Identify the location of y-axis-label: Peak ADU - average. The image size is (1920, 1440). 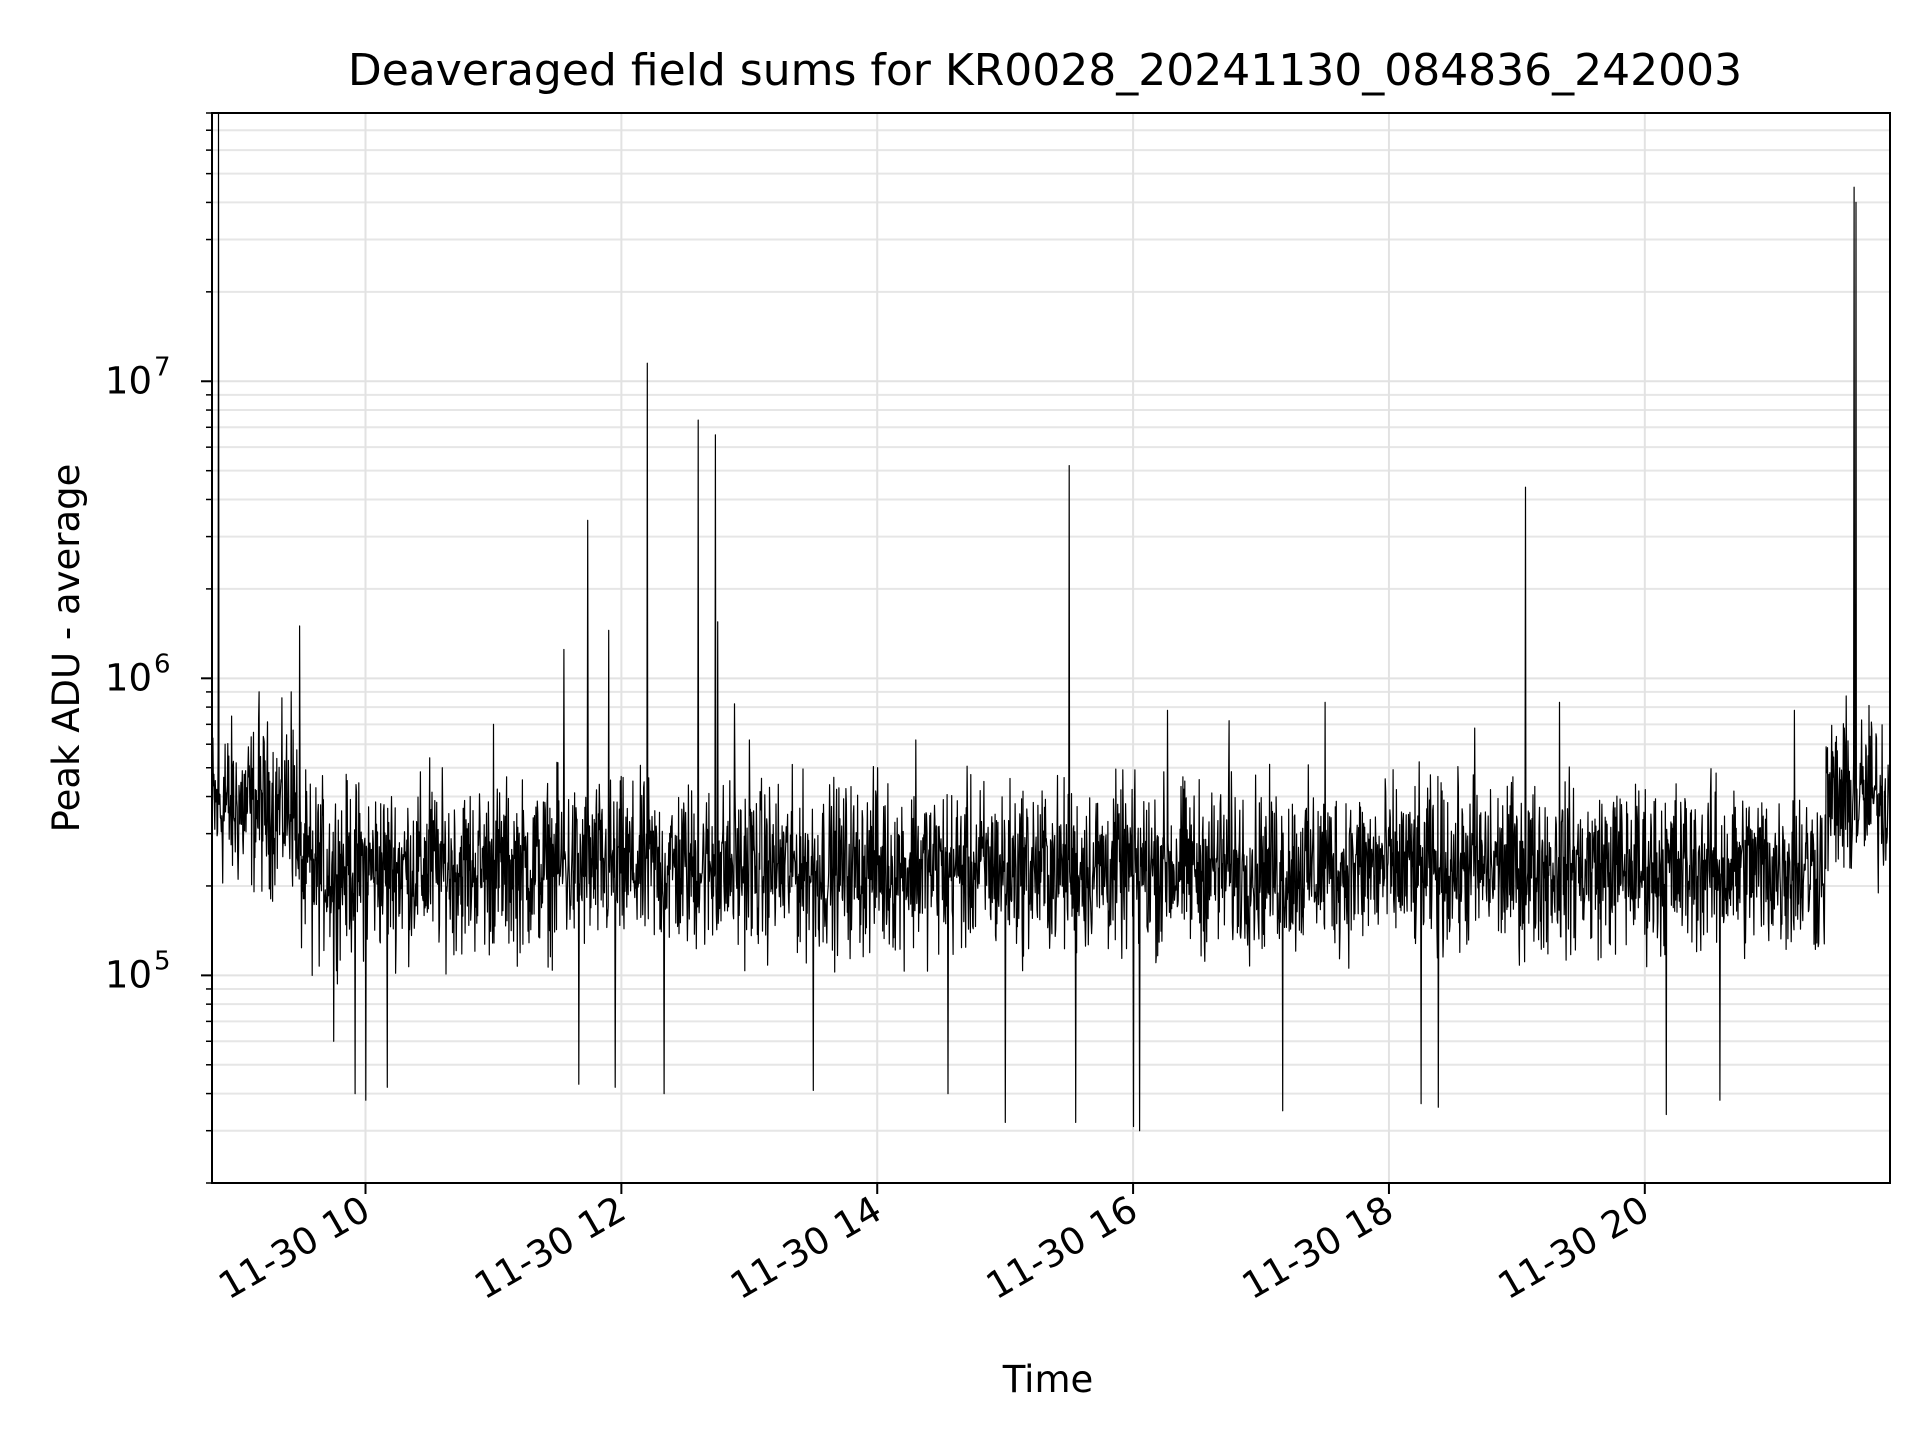
(66, 648).